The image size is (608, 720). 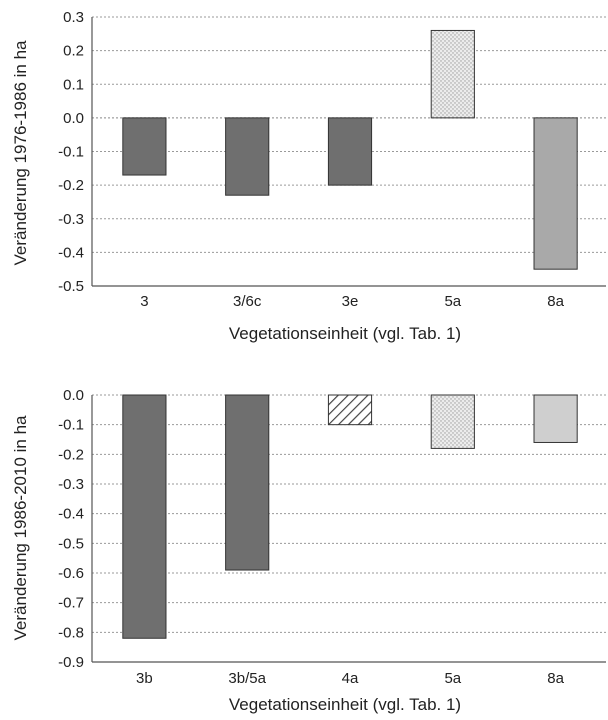 I want to click on x-tick-label: 3e, so click(x=350, y=301).